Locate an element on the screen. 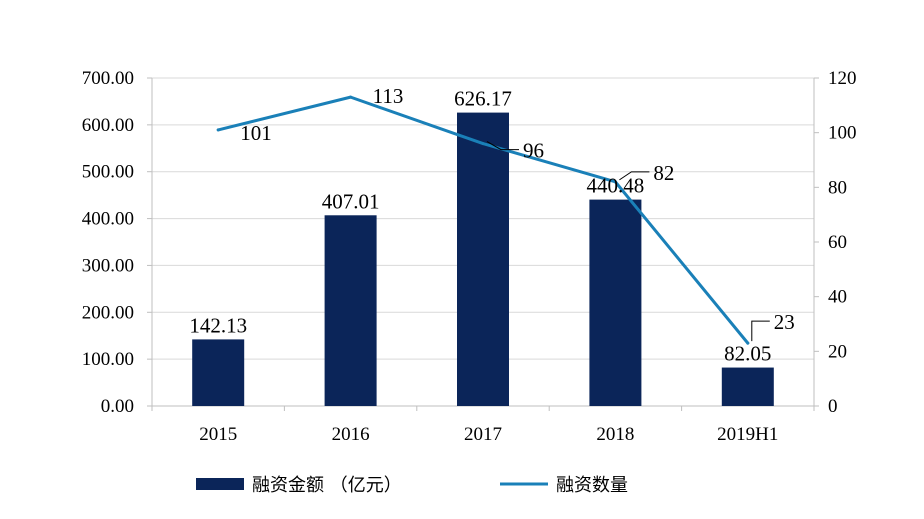 This screenshot has height=519, width=924. right-tick-label: 0 is located at coordinates (833, 406).